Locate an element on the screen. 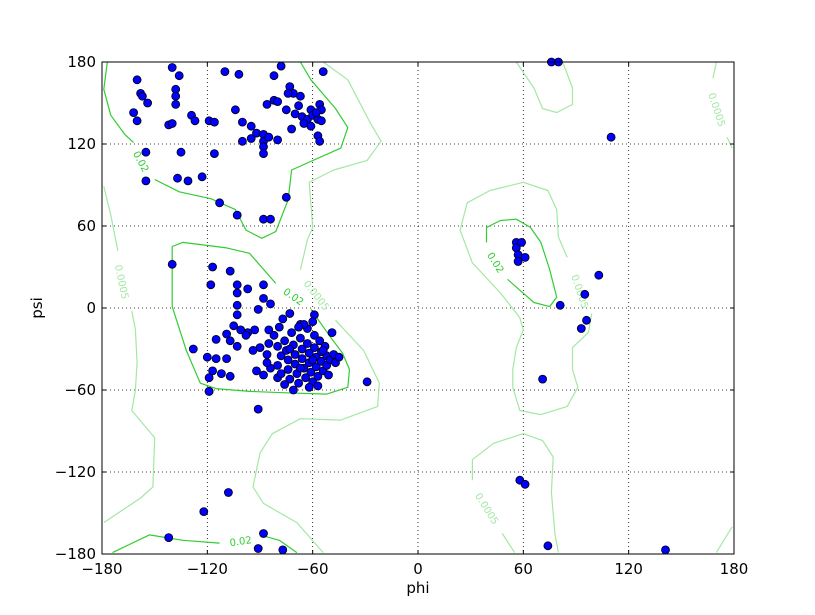 The width and height of the screenshot is (815, 615). y-tick-label: 120 is located at coordinates (81, 144).